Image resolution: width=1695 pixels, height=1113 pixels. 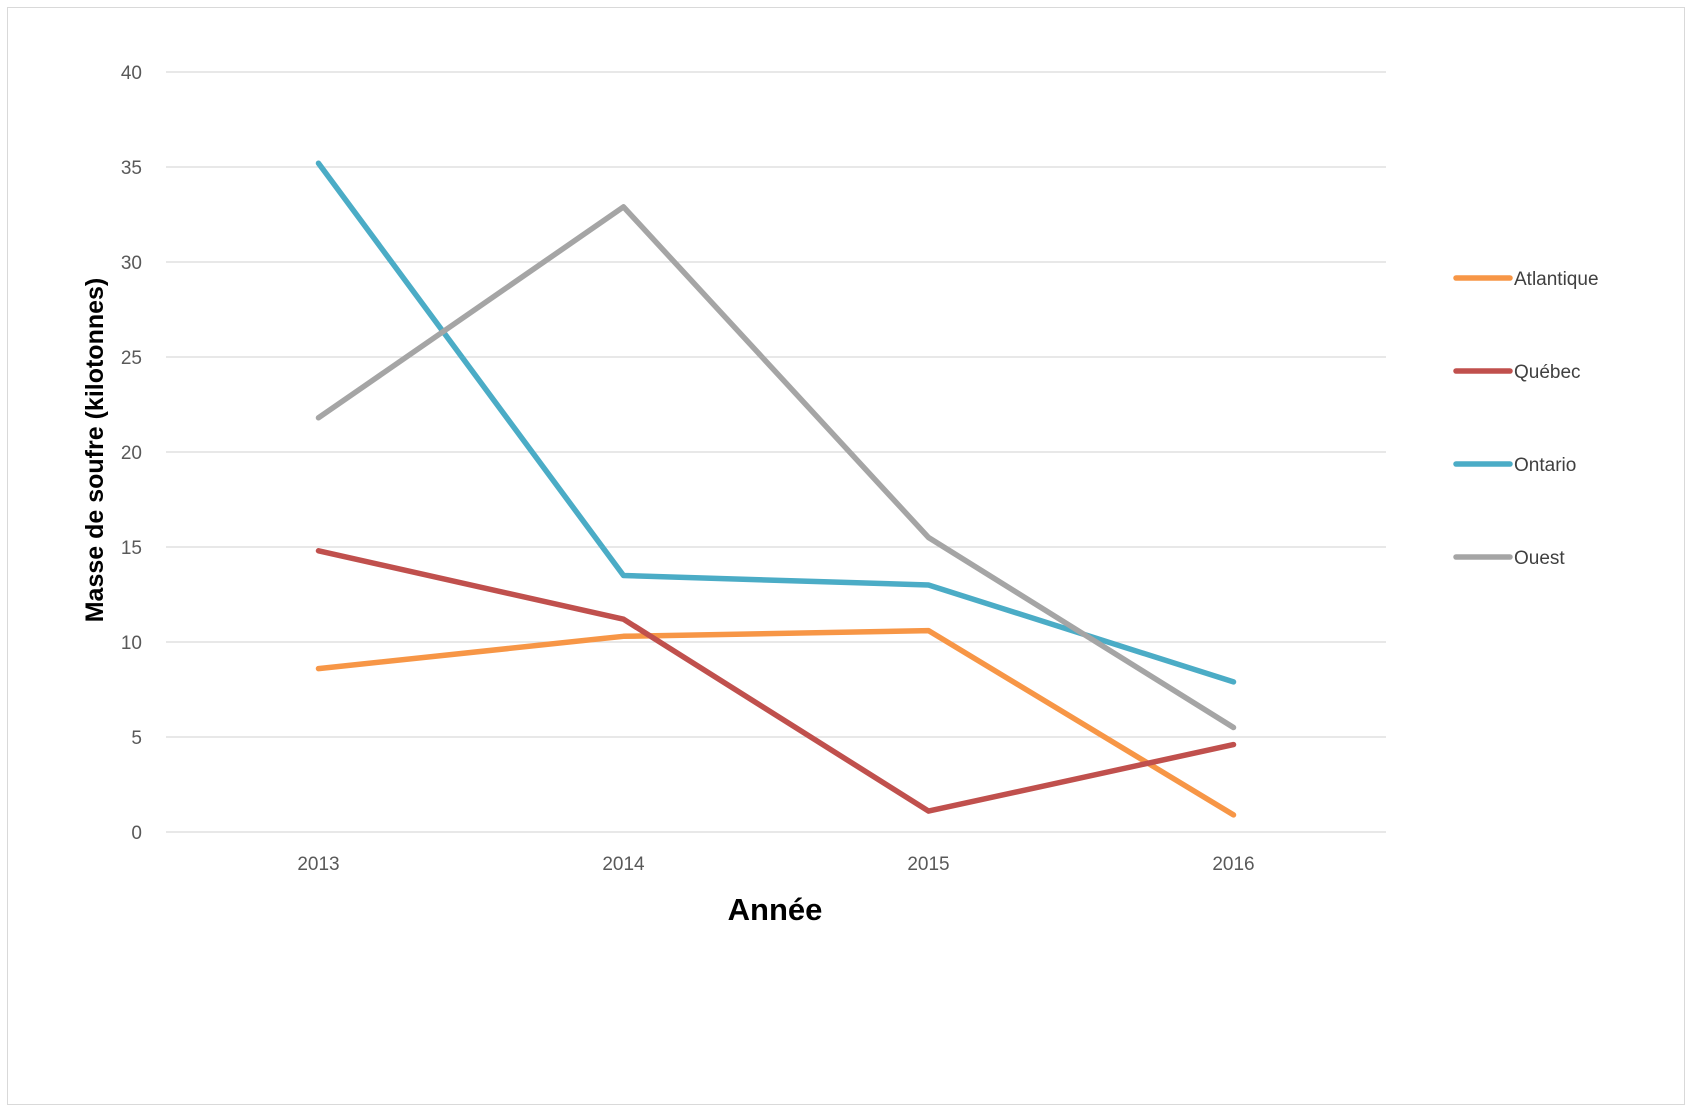 I want to click on legend-label-atlantique: Atlantique, so click(x=1556, y=279).